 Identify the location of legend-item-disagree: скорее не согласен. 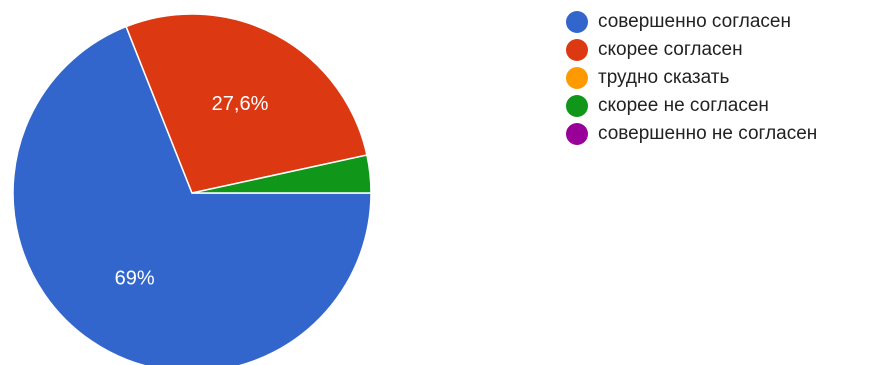
(691, 105).